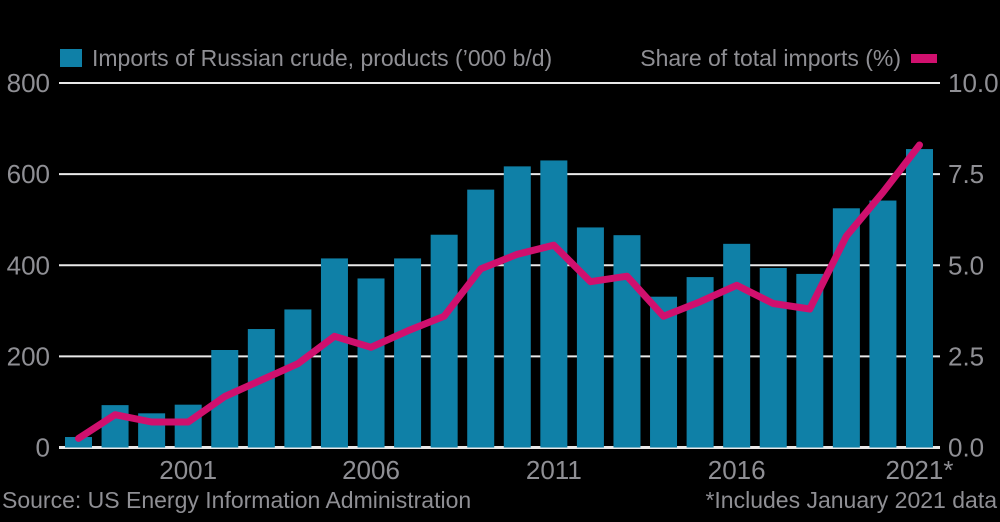  Describe the element at coordinates (188, 470) in the screenshot. I see `x-axis-label-2001: 2001` at that location.